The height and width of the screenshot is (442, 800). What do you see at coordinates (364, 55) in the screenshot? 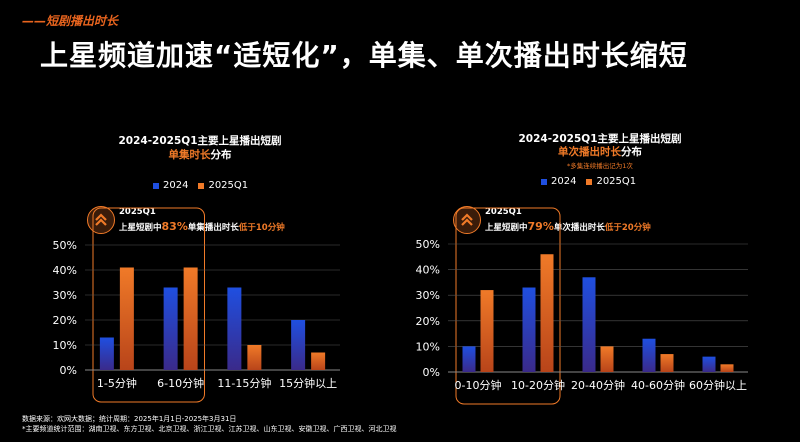
I see `page-title: 上星频道加速“适短化”，单集、单次播出时长缩短` at bounding box center [364, 55].